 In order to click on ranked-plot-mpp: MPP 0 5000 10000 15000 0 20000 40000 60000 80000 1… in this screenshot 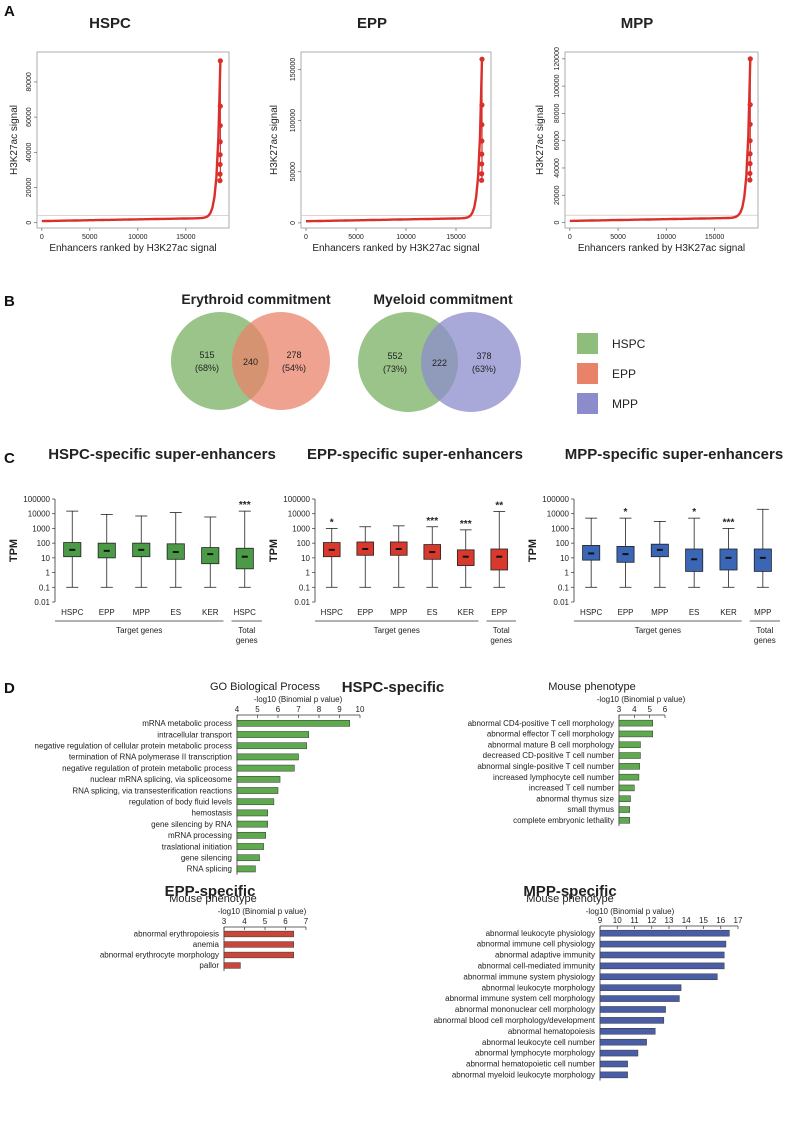, I will do `click(647, 134)`.